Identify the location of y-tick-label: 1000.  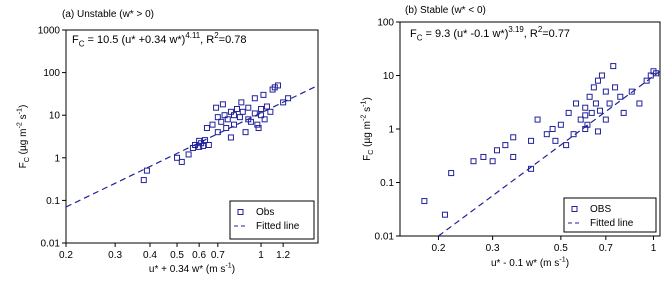
(49, 31).